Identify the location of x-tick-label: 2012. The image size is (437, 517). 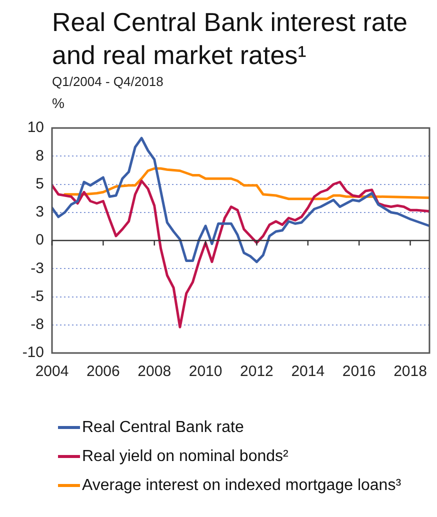
(257, 371).